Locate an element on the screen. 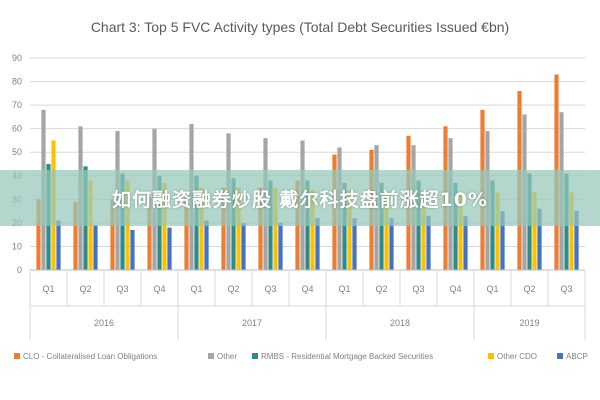 The width and height of the screenshot is (600, 400). year-label: 2019 is located at coordinates (529, 323).